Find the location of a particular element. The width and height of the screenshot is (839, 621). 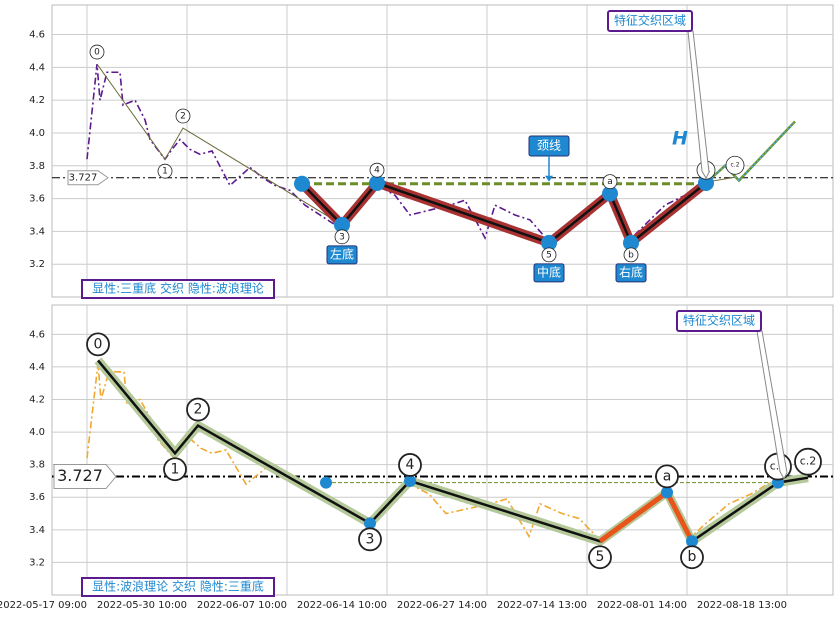

projection-dots is located at coordinates (750, 152).